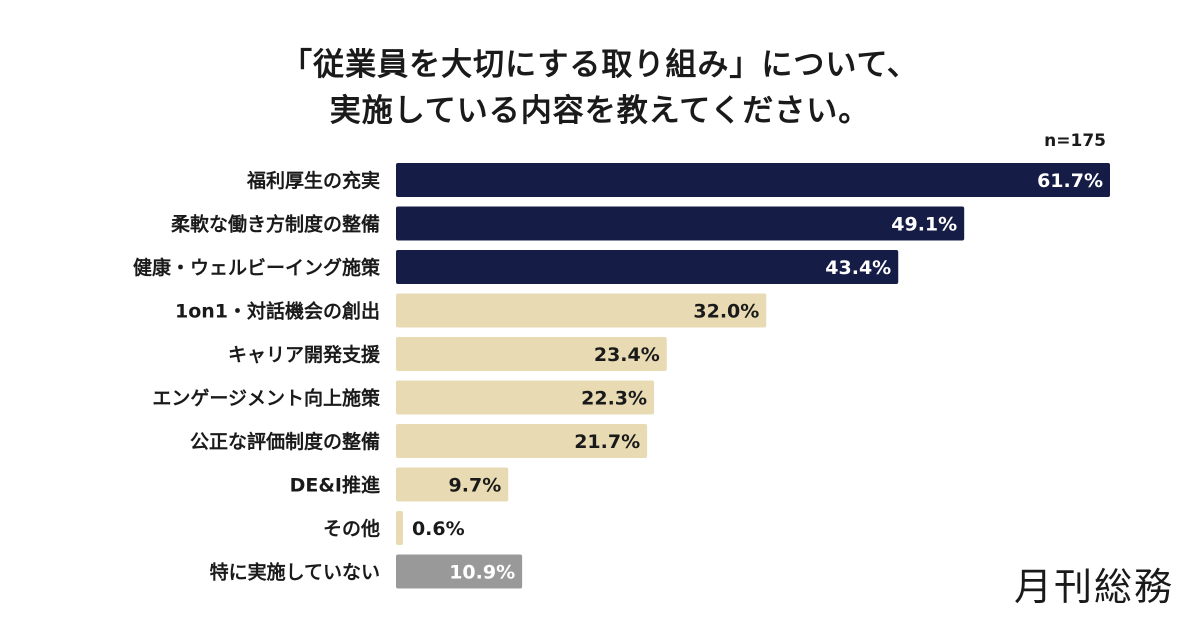 The image size is (1200, 628). I want to click on category-label: DE&I推進, so click(335, 485).